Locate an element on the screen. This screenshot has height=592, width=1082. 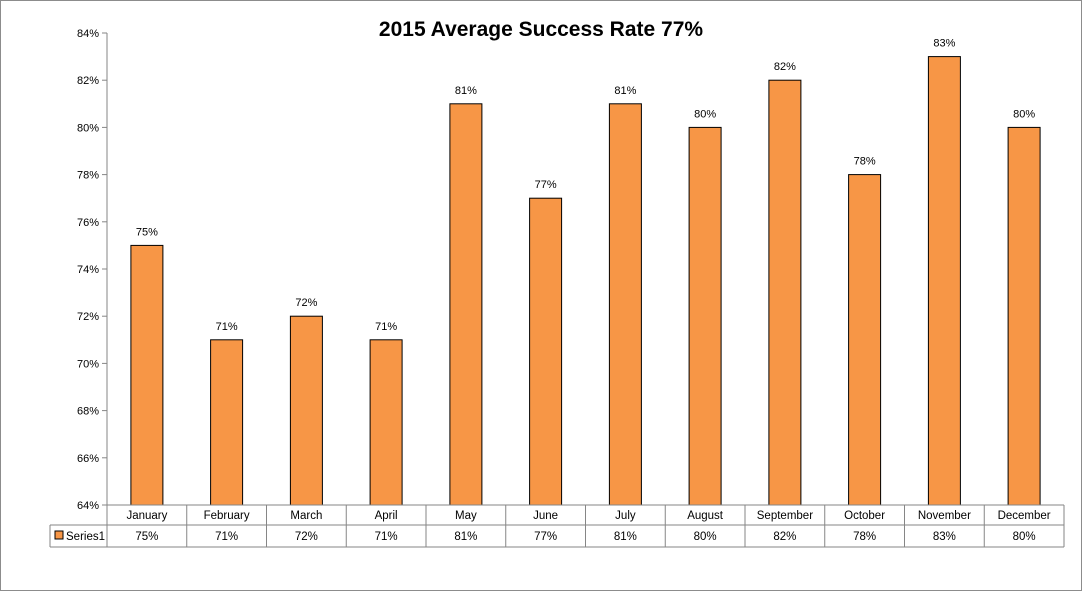
table-value: 72% is located at coordinates (306, 537).